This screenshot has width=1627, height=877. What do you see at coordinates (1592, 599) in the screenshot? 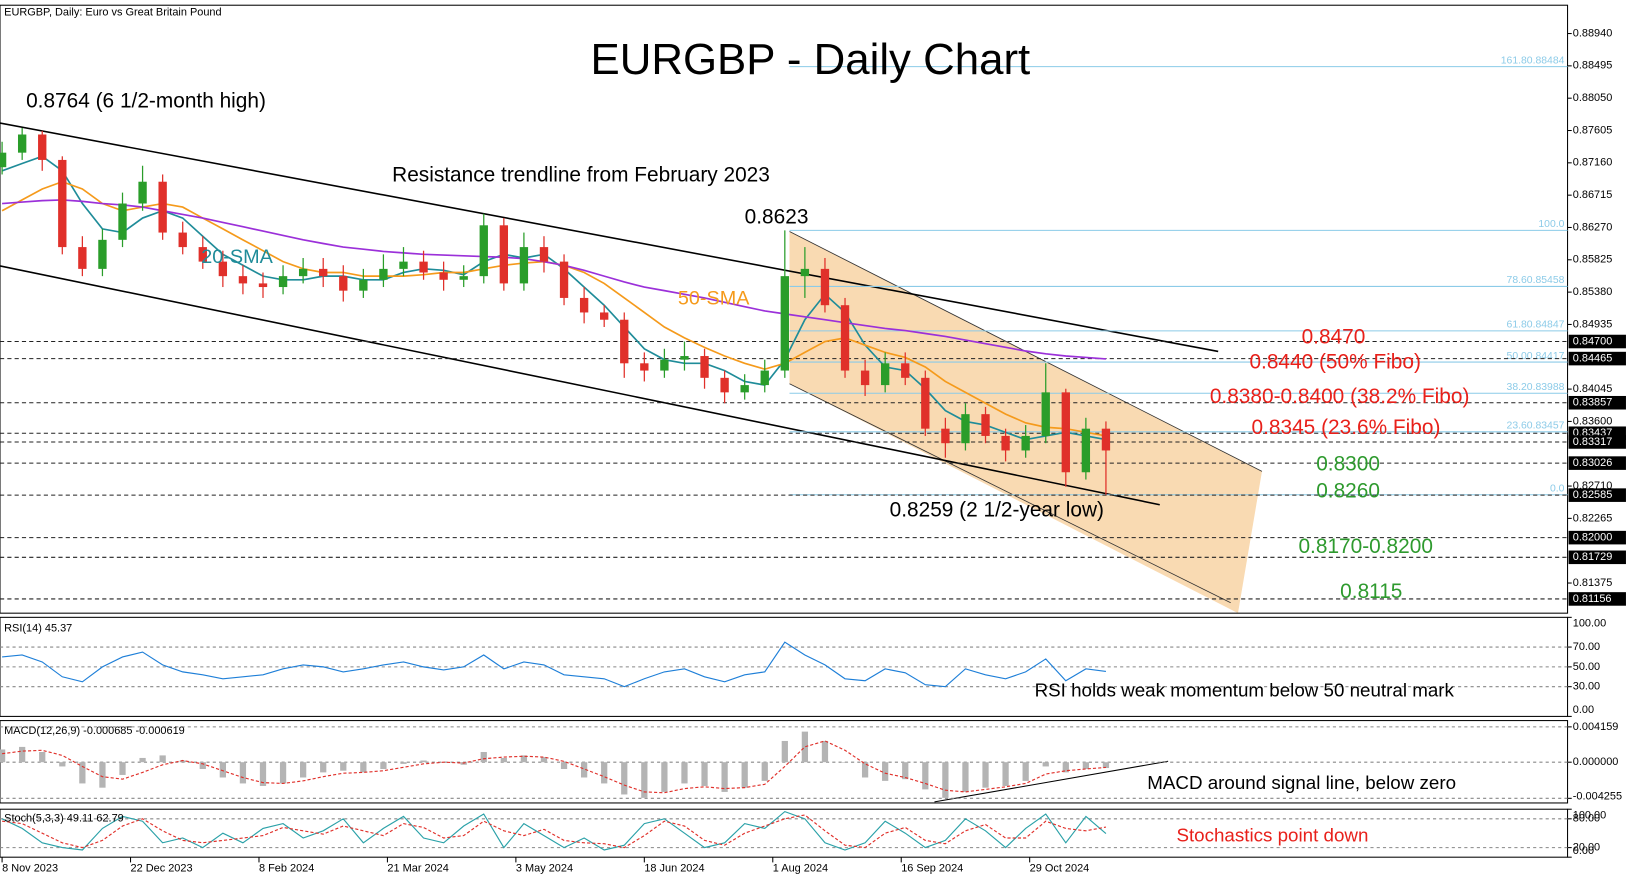
I see `level-label: 0.81156` at bounding box center [1592, 599].